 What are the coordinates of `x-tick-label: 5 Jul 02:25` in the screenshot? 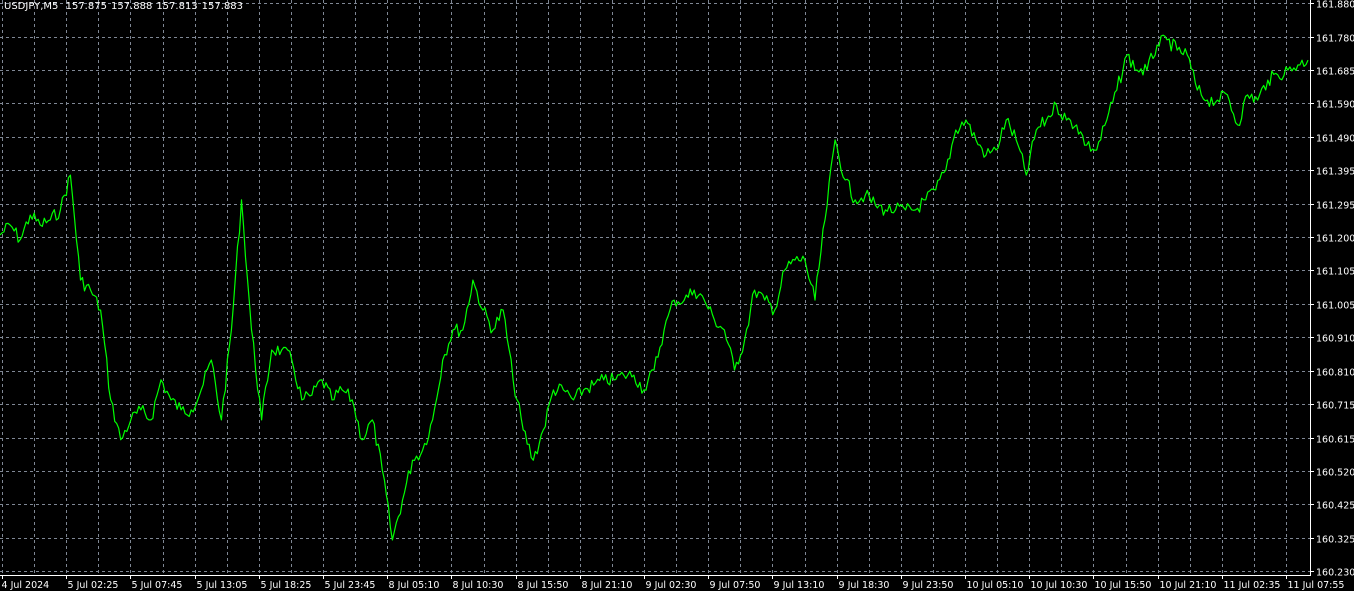 It's located at (93, 585).